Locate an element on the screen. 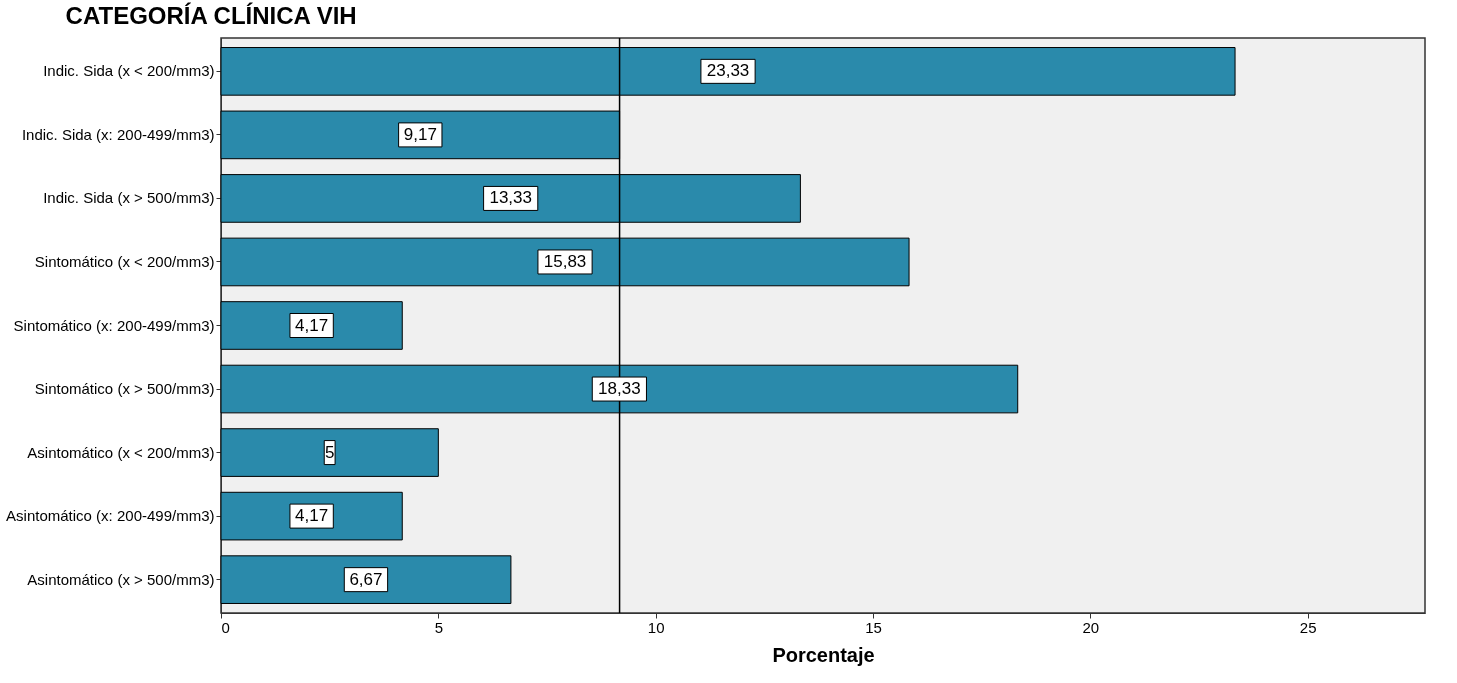 This screenshot has height=683, width=1457. x-tick-label: 15 is located at coordinates (873, 627).